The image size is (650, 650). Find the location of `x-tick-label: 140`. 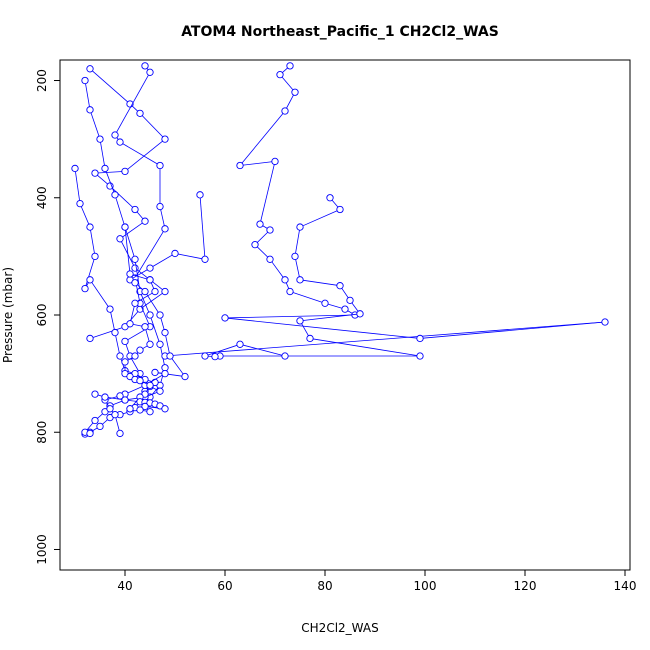

x-tick-label: 140 is located at coordinates (625, 586).